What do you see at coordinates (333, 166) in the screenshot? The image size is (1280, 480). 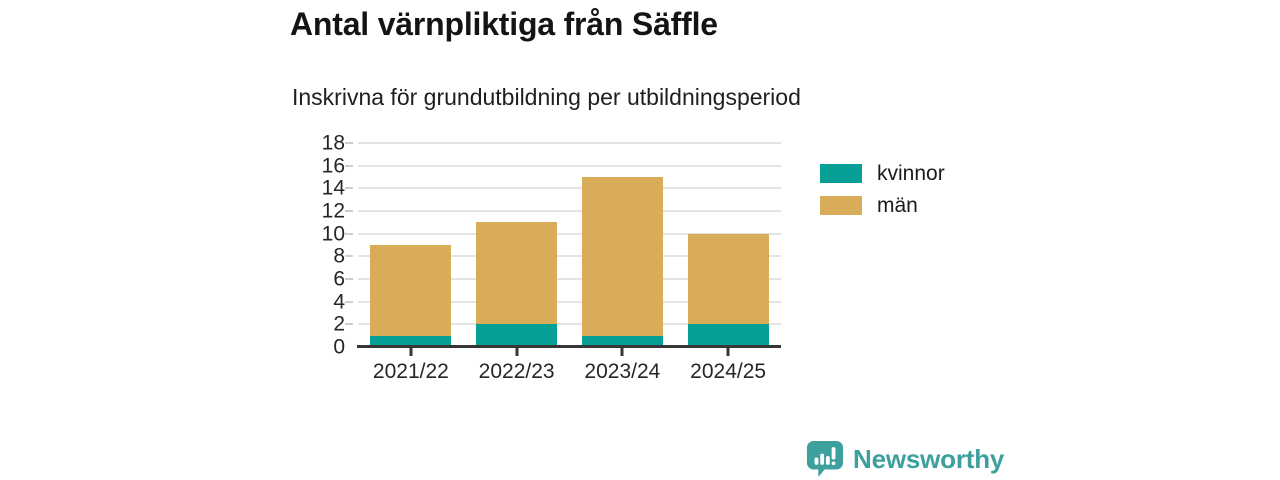 I see `y-axis-label-16: 16` at bounding box center [333, 166].